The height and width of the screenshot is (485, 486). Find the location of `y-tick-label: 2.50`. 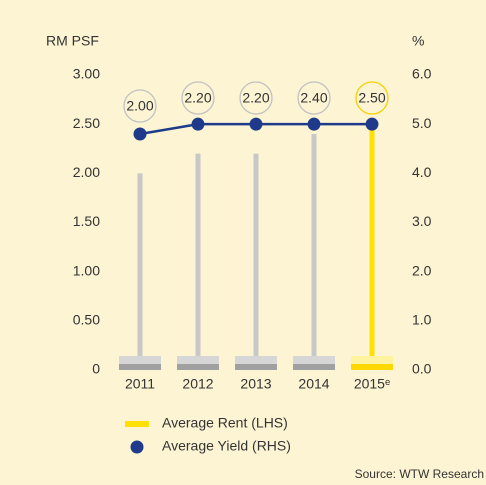

y-tick-label: 2.50 is located at coordinates (86, 123).